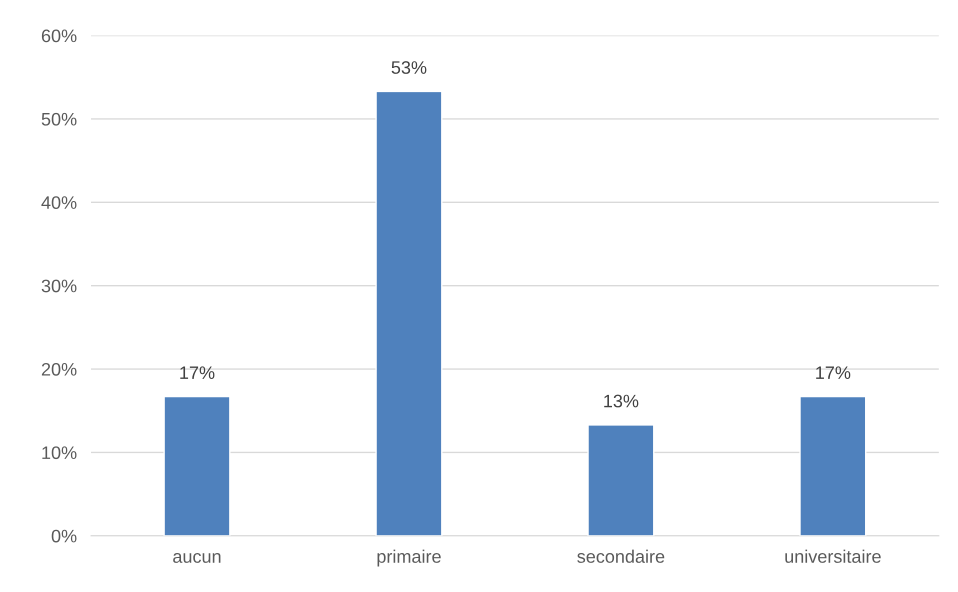 This screenshot has width=958, height=592. I want to click on y-tick-label: 40%, so click(58, 202).